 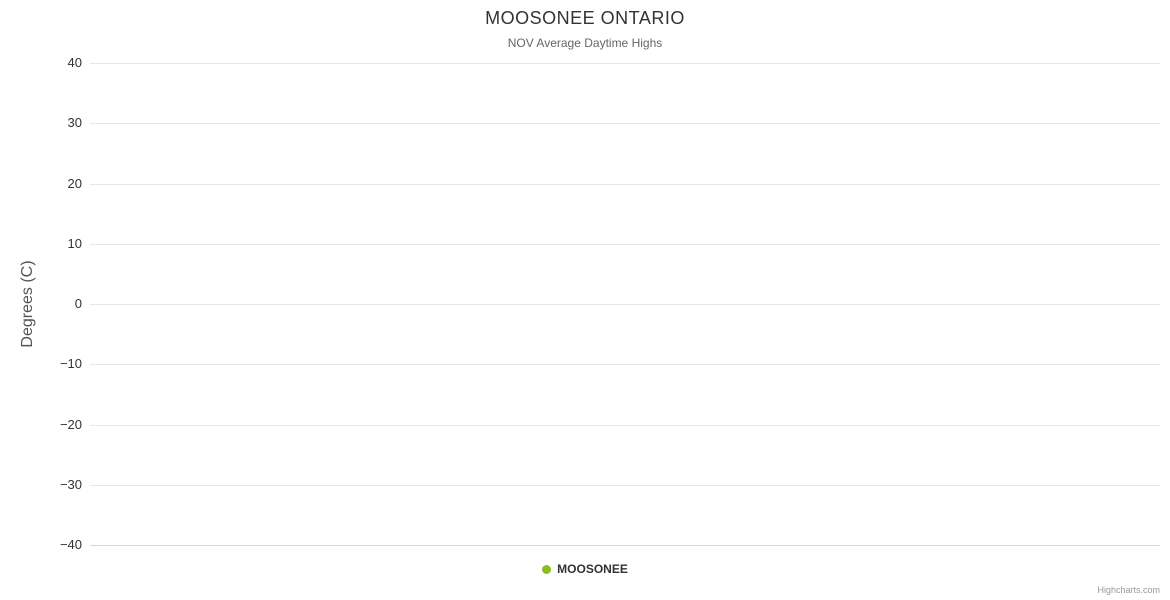 I want to click on legend: MOOSONEE, so click(x=585, y=569).